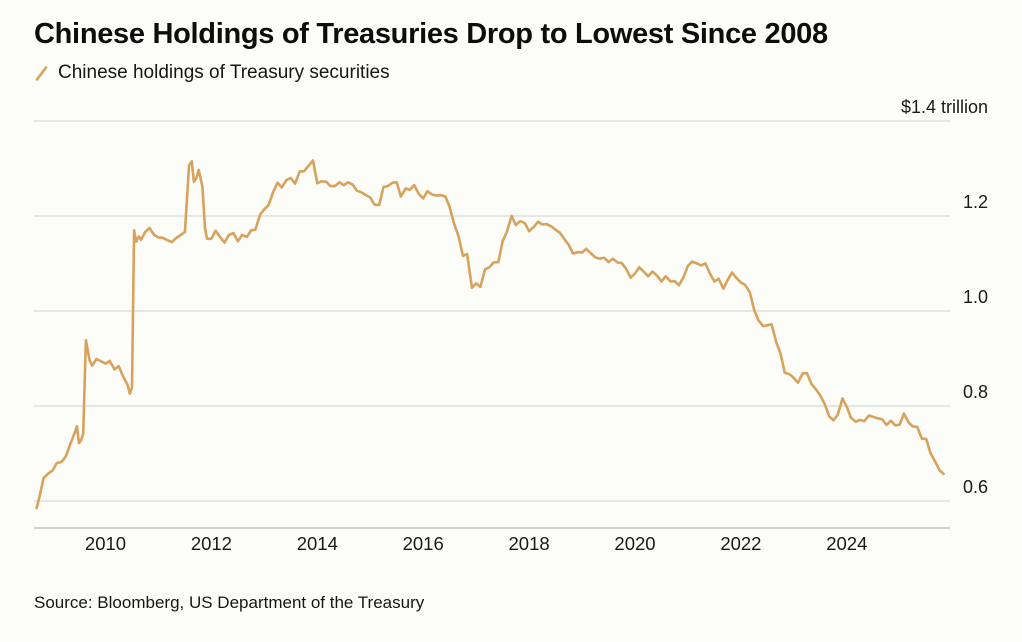 The height and width of the screenshot is (642, 1022). I want to click on x-axis-label-2018: 2018, so click(529, 543).